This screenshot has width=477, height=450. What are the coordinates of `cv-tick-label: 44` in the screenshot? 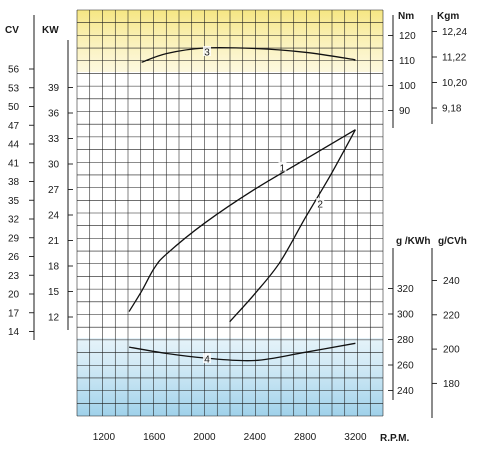 It's located at (14, 145).